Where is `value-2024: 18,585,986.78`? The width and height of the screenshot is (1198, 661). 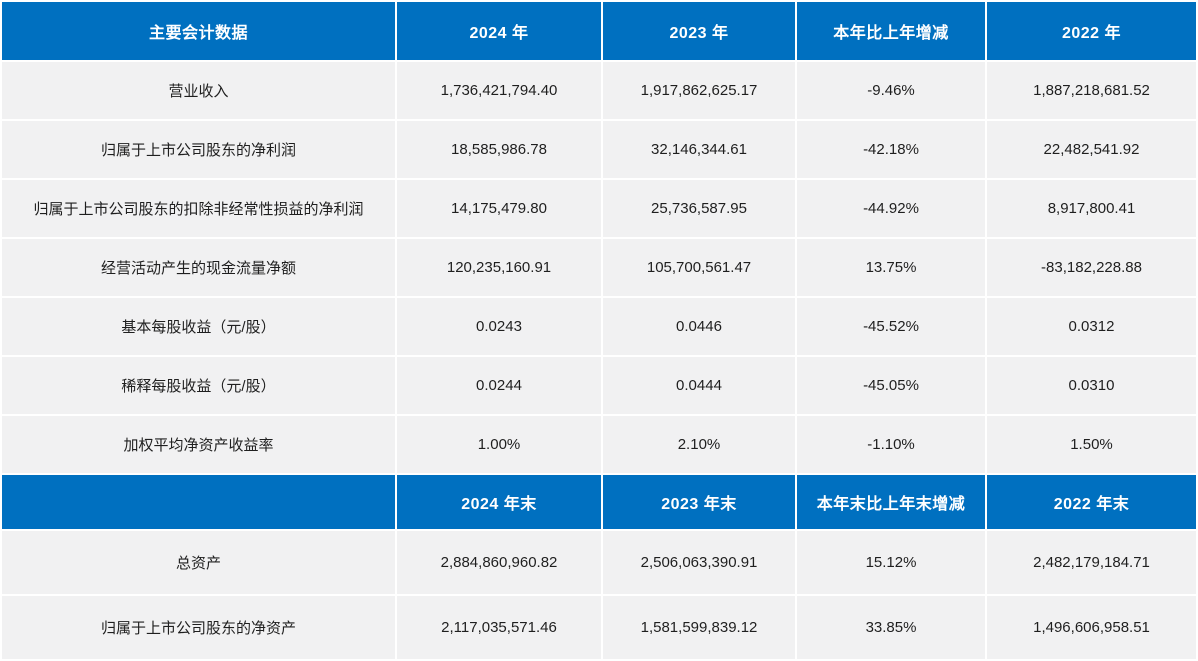
value-2024: 18,585,986.78 is located at coordinates (499, 149).